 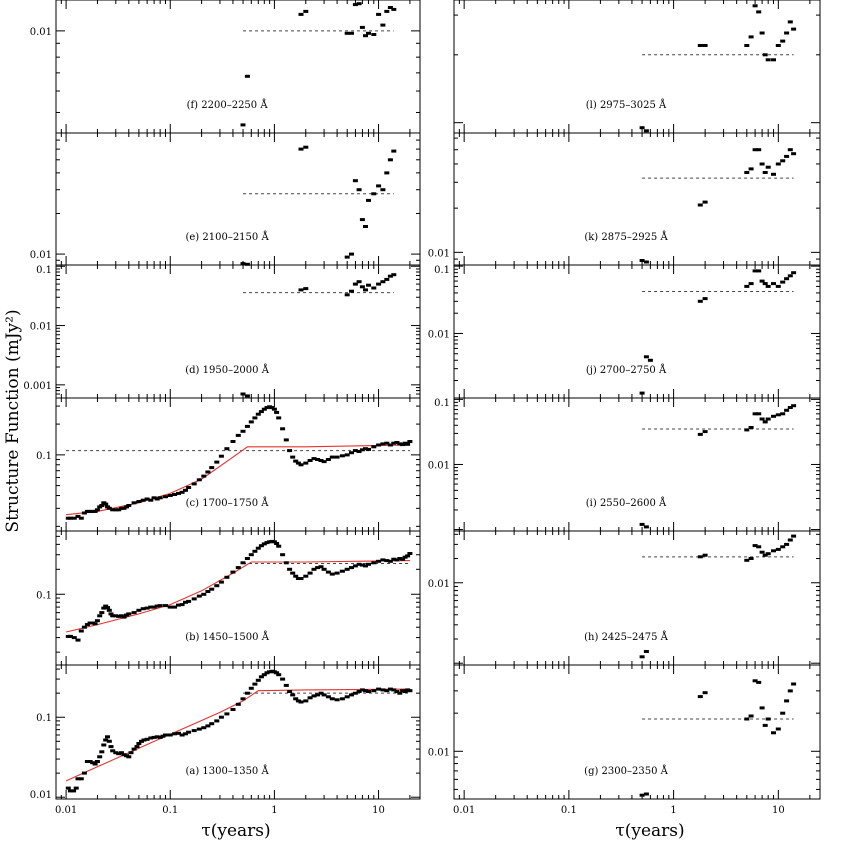 I want to click on x-tick-label: 1, so click(x=673, y=810).